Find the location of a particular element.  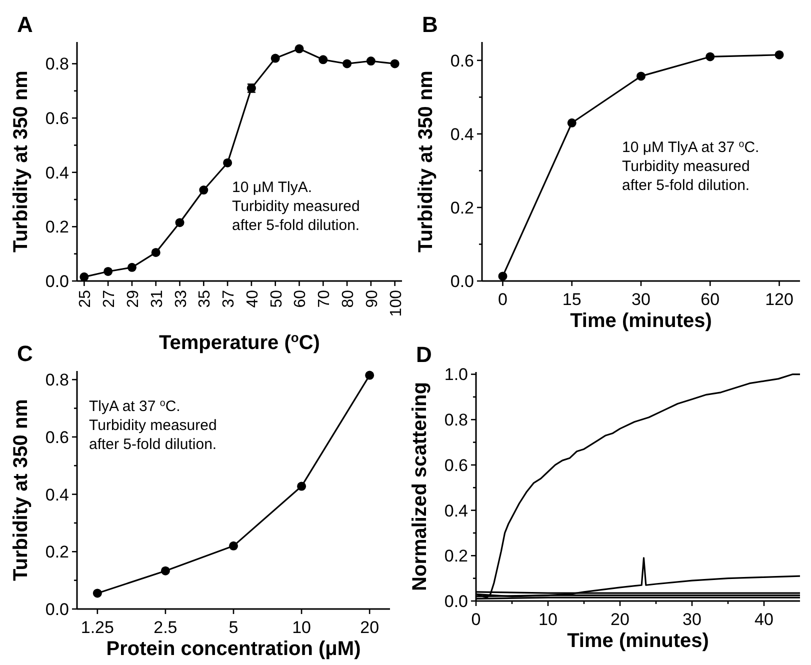

x-tick-label: 5 is located at coordinates (233, 627).